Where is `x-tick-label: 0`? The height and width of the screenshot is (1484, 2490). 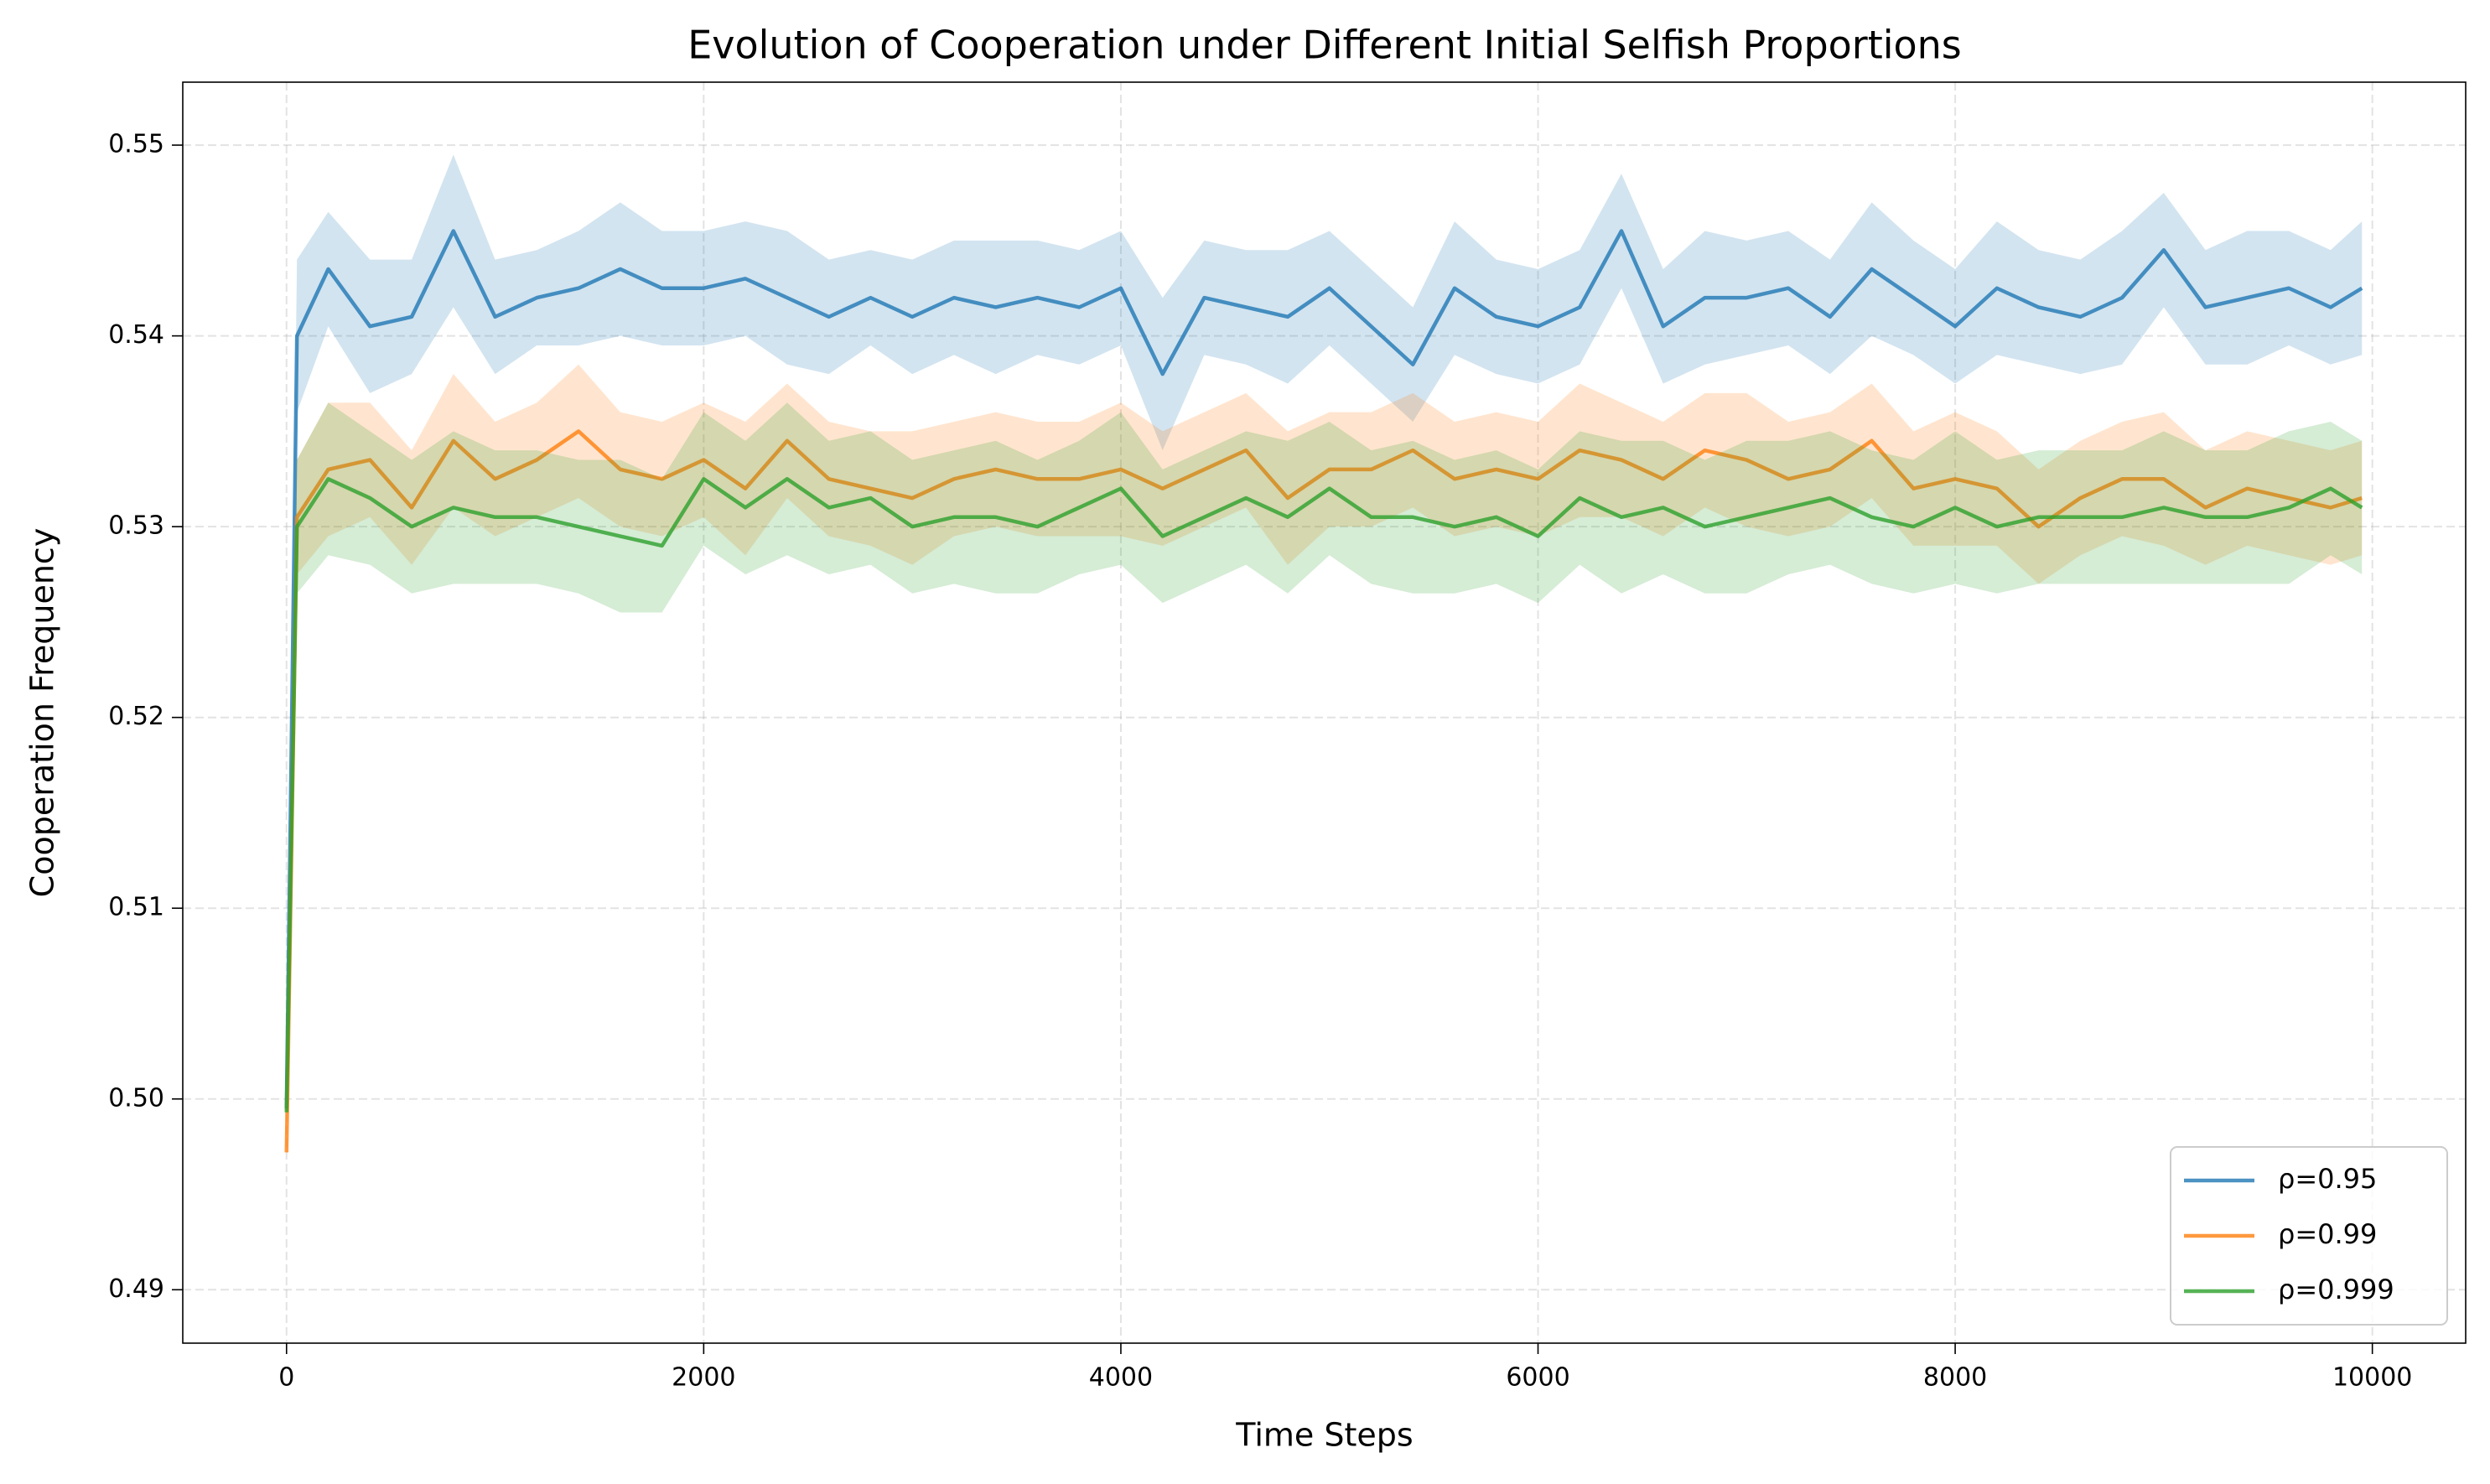
x-tick-label: 0 is located at coordinates (286, 1378).